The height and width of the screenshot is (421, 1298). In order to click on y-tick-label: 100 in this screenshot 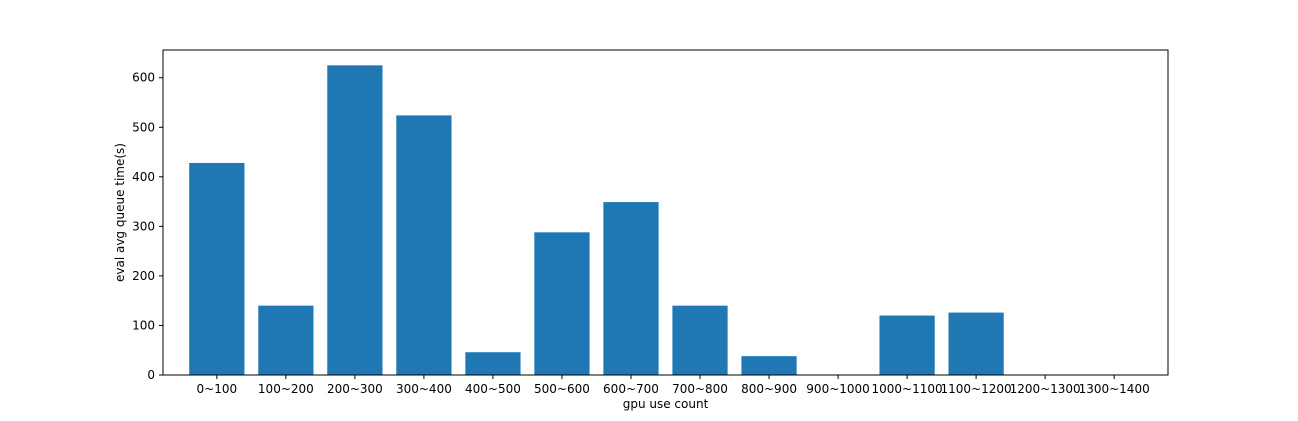, I will do `click(143, 325)`.